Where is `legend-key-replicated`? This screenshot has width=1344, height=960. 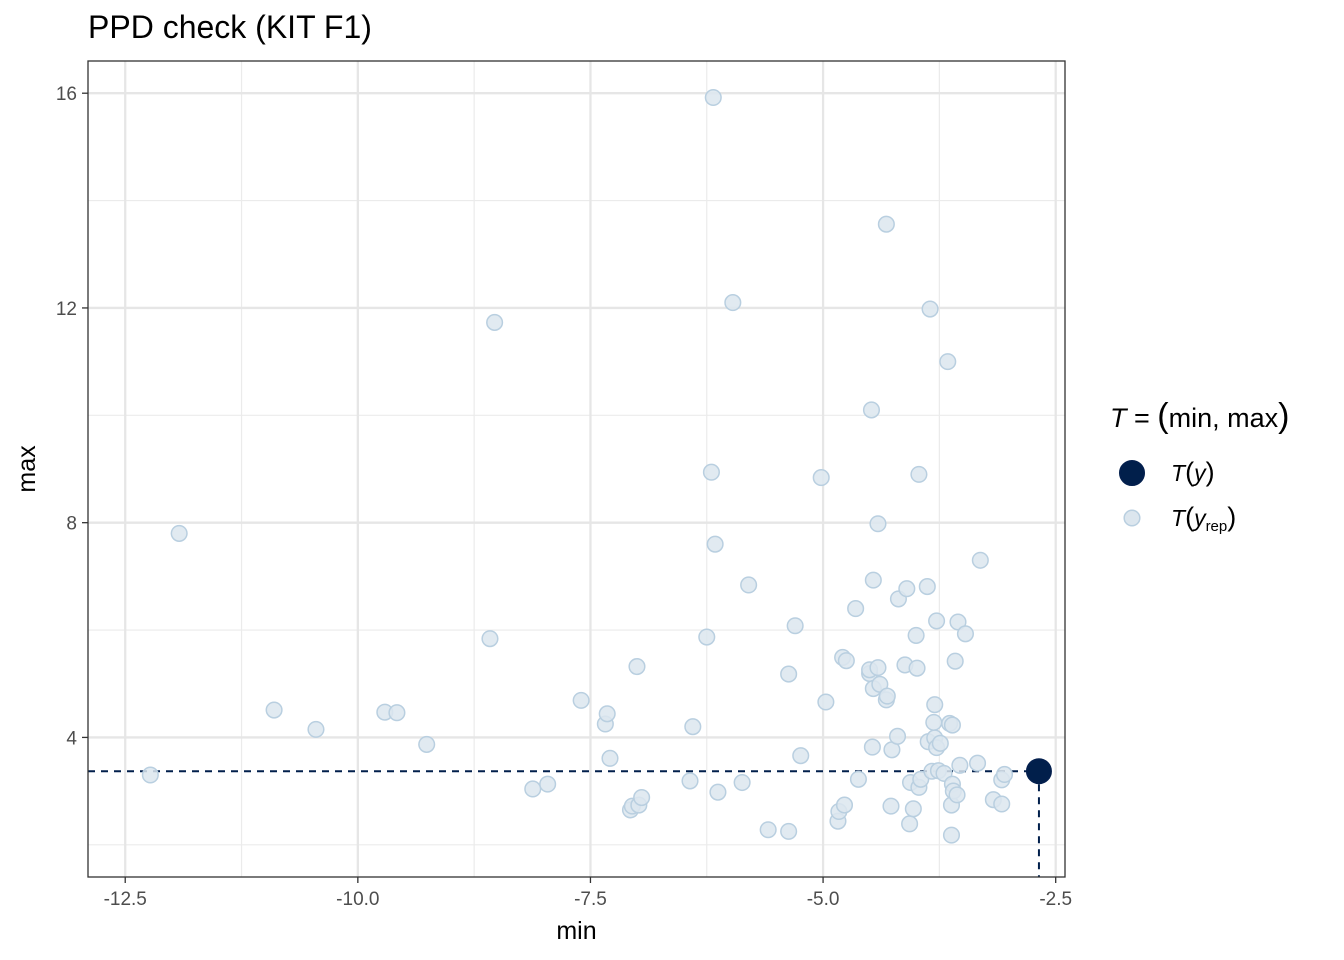 legend-key-replicated is located at coordinates (1132, 518).